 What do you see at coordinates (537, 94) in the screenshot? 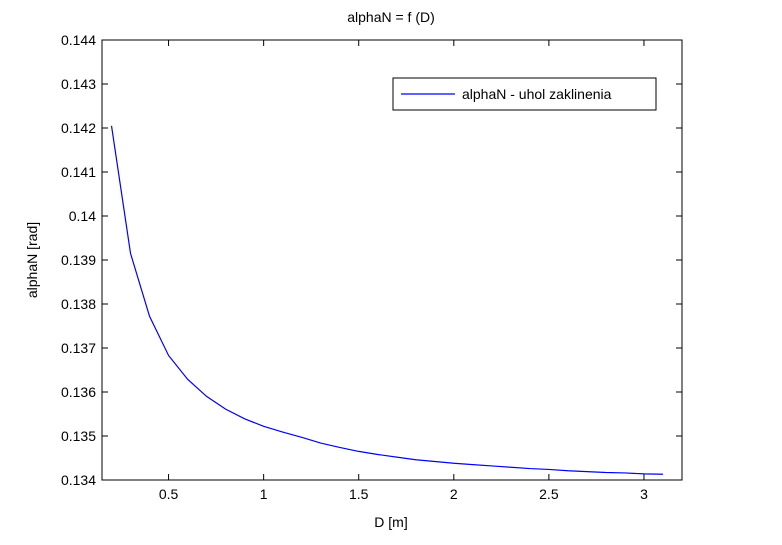
I see `legend-entry-label: alphaN - uhol zaklinenia` at bounding box center [537, 94].